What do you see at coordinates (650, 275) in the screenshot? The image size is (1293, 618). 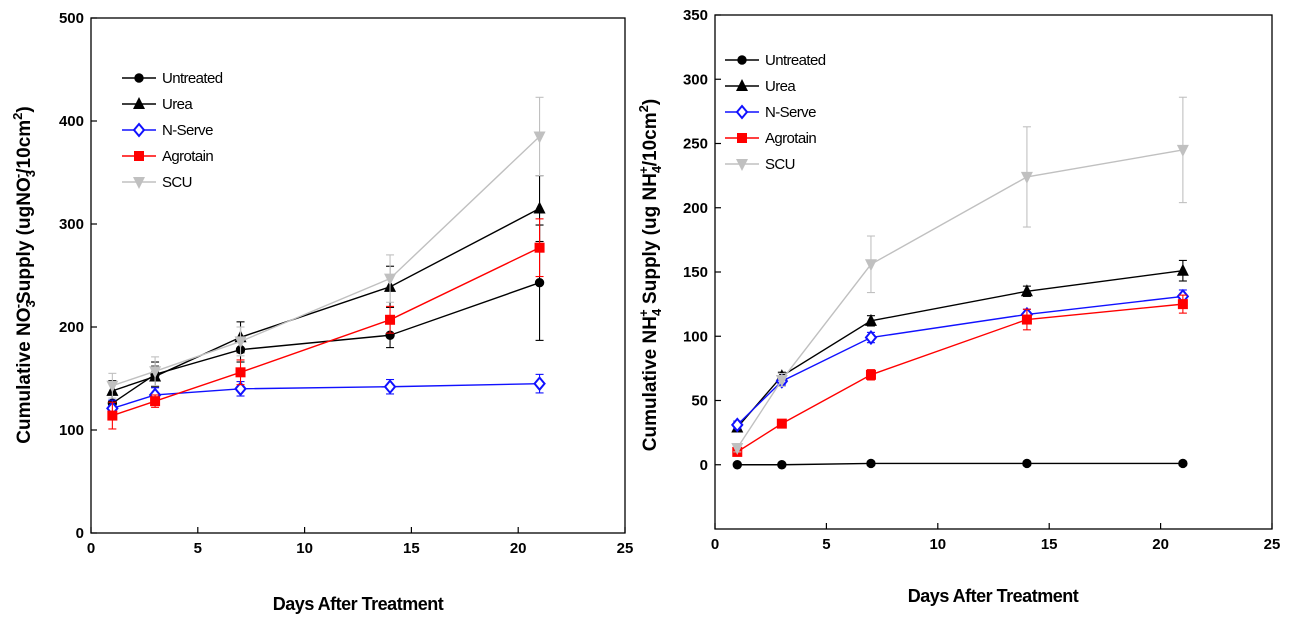 I see `y-axis-label: Cumulative NH4+ Supply (ug NH4+/10cm2)` at bounding box center [650, 275].